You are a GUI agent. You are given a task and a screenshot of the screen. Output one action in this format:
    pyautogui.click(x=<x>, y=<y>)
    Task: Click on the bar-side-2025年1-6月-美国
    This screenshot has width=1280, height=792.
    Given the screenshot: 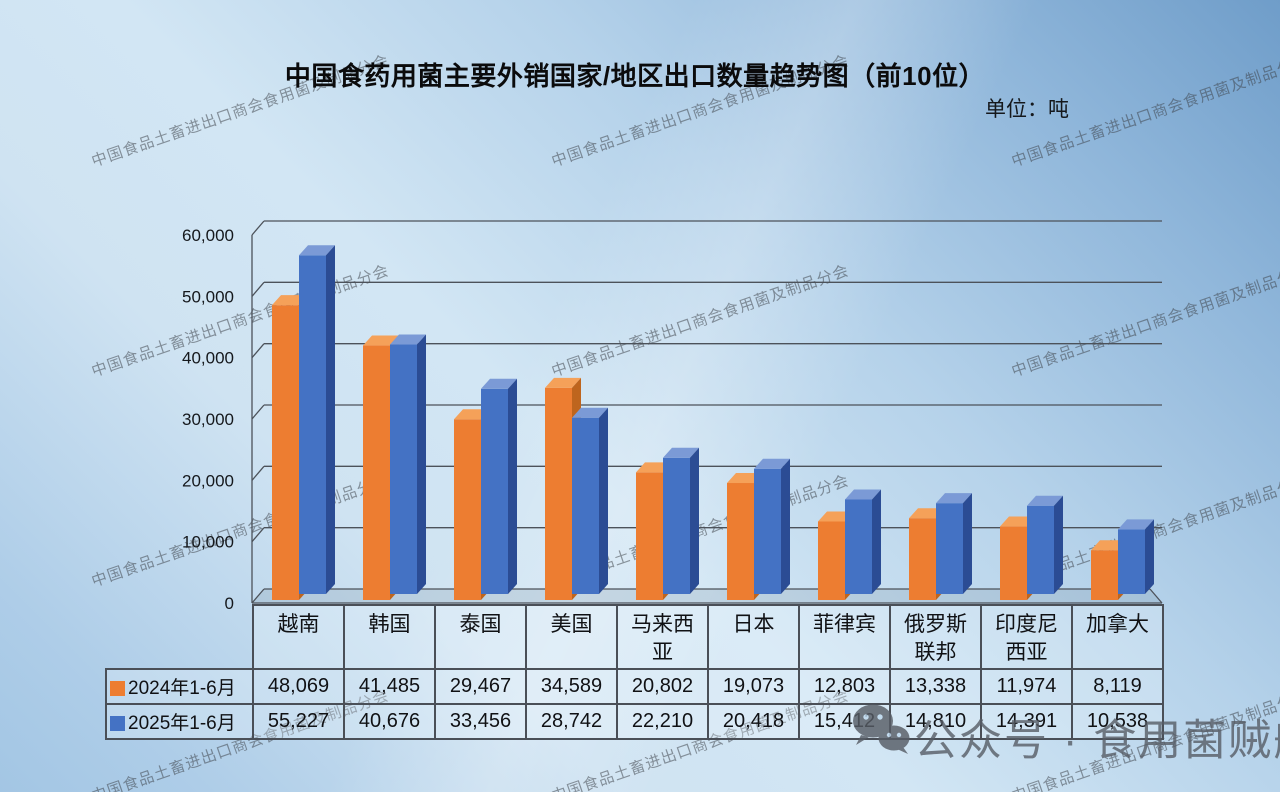 What is the action you would take?
    pyautogui.click(x=603, y=500)
    